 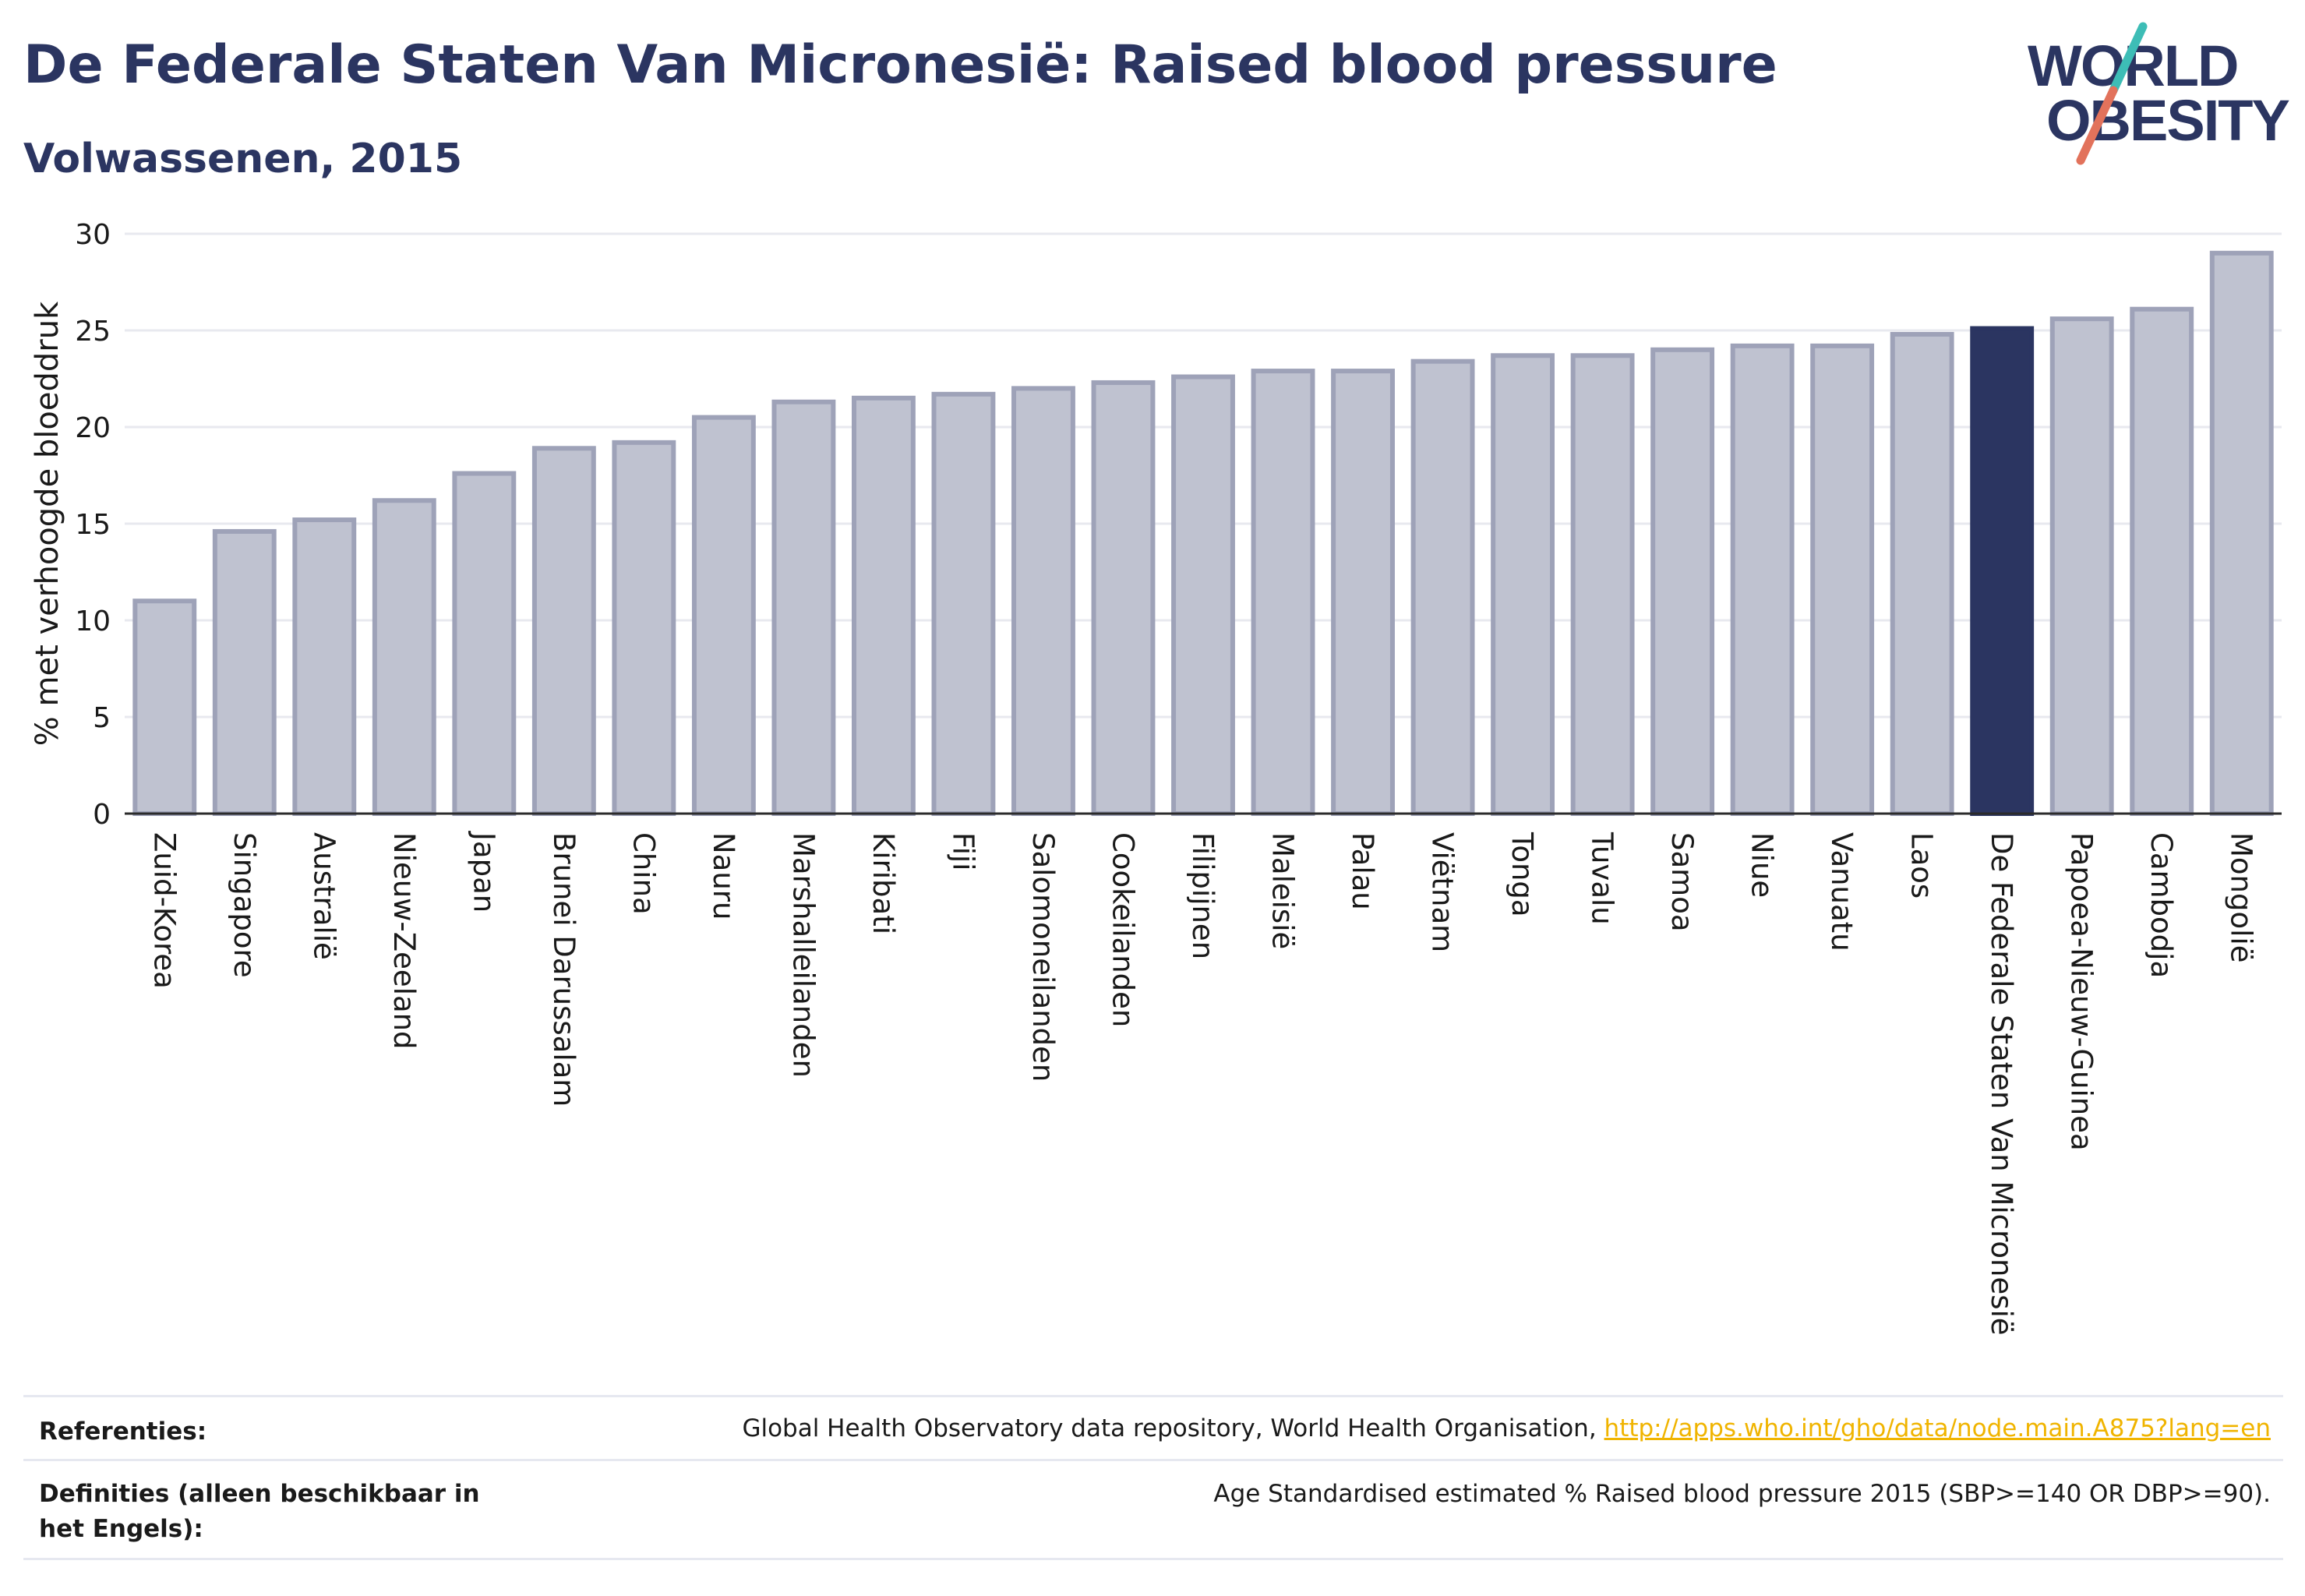 I want to click on y-tick-label: 30, so click(x=93, y=235).